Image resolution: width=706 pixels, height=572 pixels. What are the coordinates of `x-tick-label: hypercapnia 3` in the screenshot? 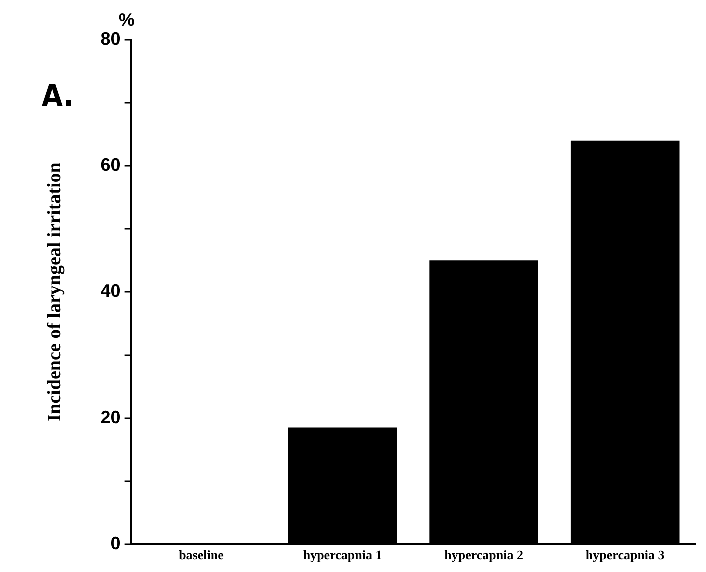 It's located at (626, 555).